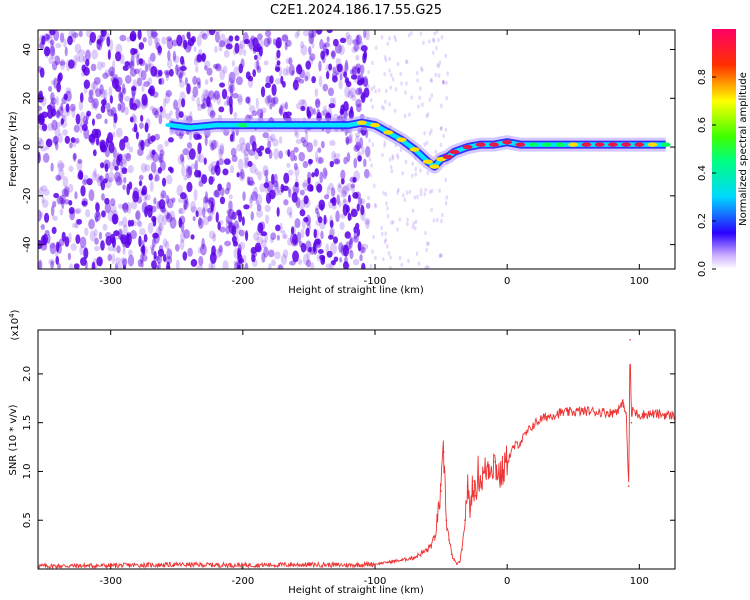 The height and width of the screenshot is (600, 750). What do you see at coordinates (702, 125) in the screenshot?
I see `colorbar-tick-label: 0.6` at bounding box center [702, 125].